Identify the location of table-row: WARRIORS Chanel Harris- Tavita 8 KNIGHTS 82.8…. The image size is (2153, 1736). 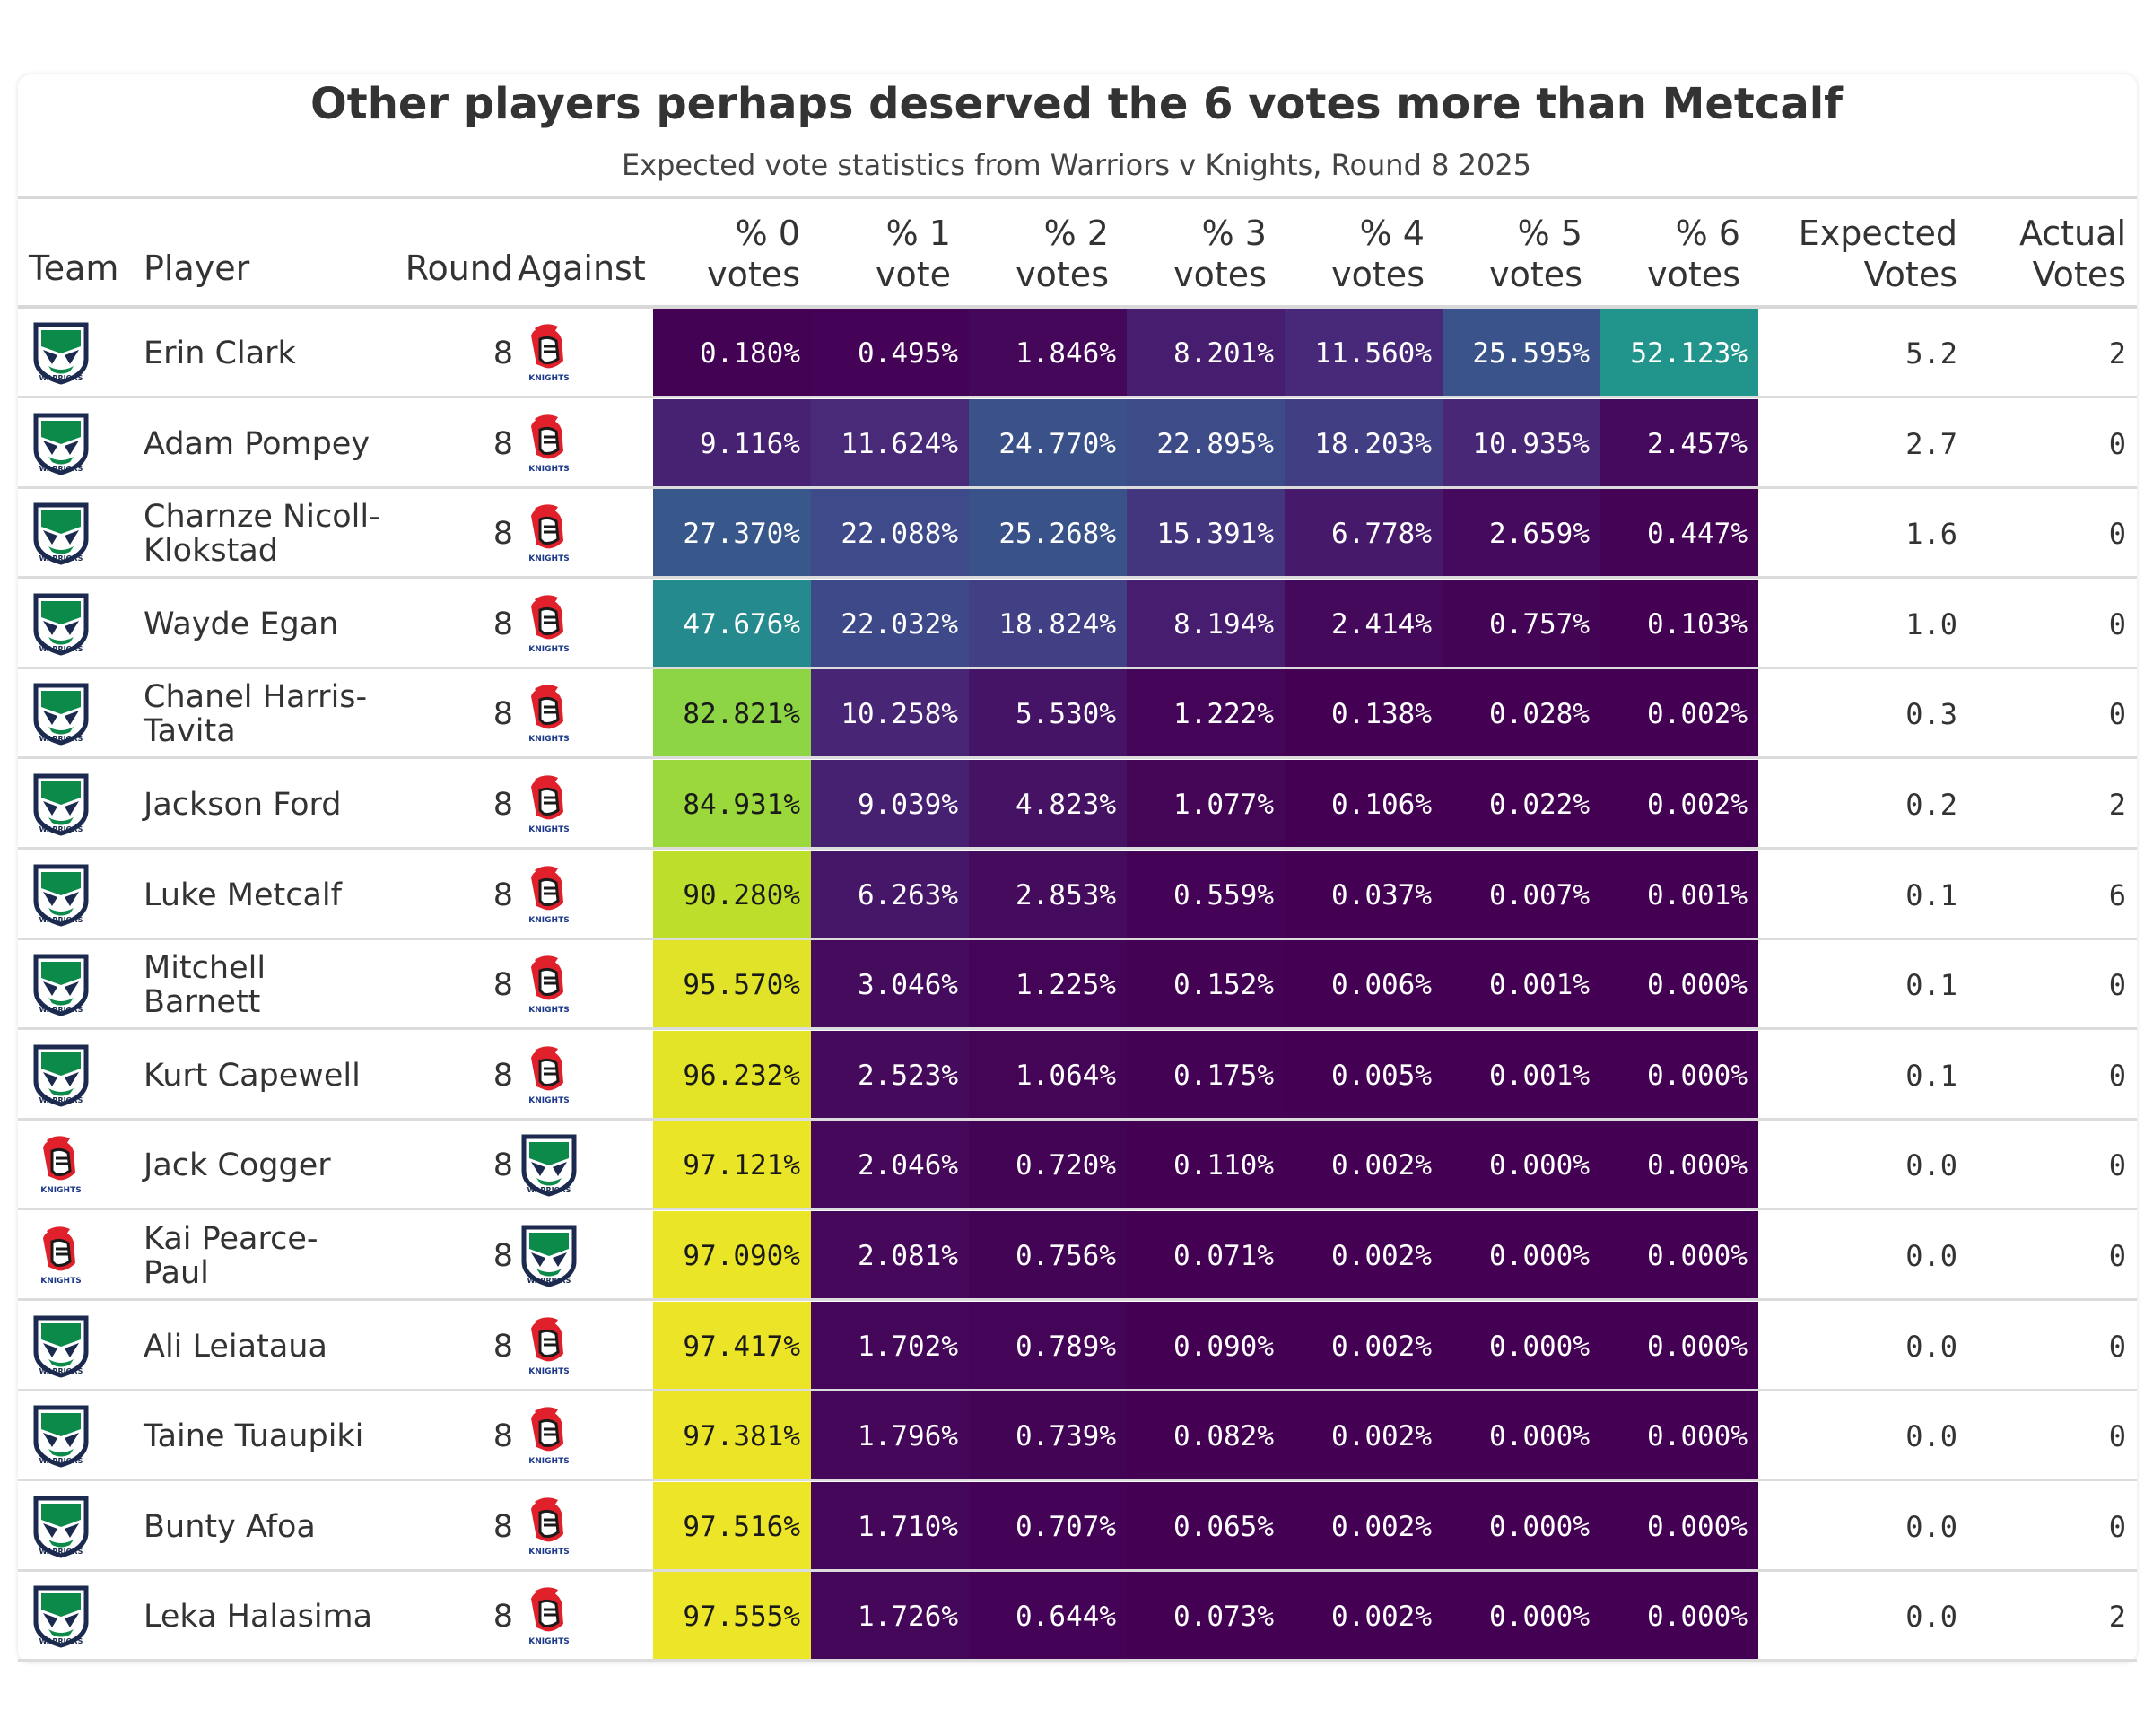
(1077, 715).